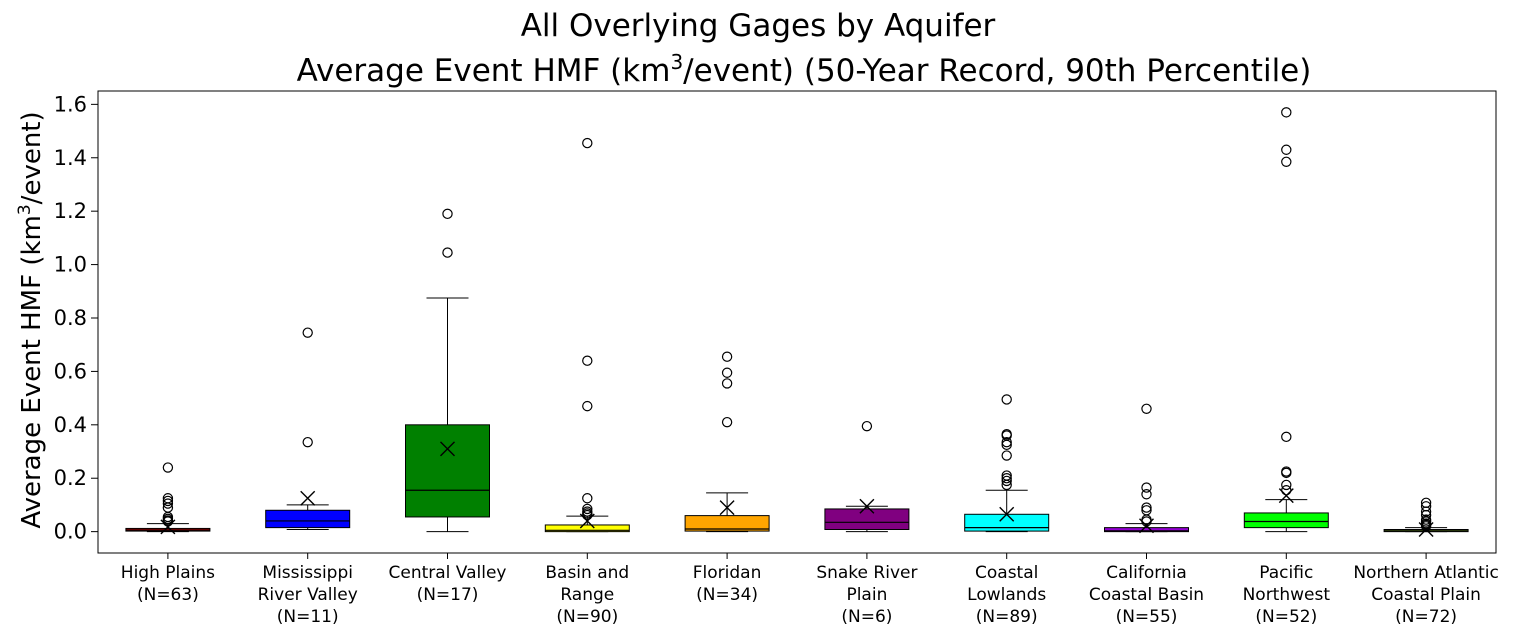  Describe the element at coordinates (70, 532) in the screenshot. I see `y-tick-label-0: 0.0` at that location.